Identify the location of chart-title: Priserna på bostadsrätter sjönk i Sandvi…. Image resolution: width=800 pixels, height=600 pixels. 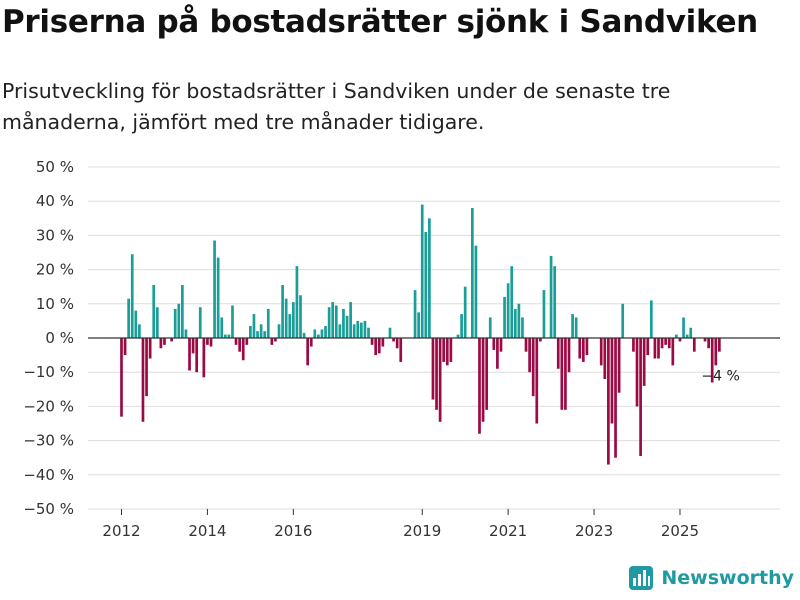
(380, 22).